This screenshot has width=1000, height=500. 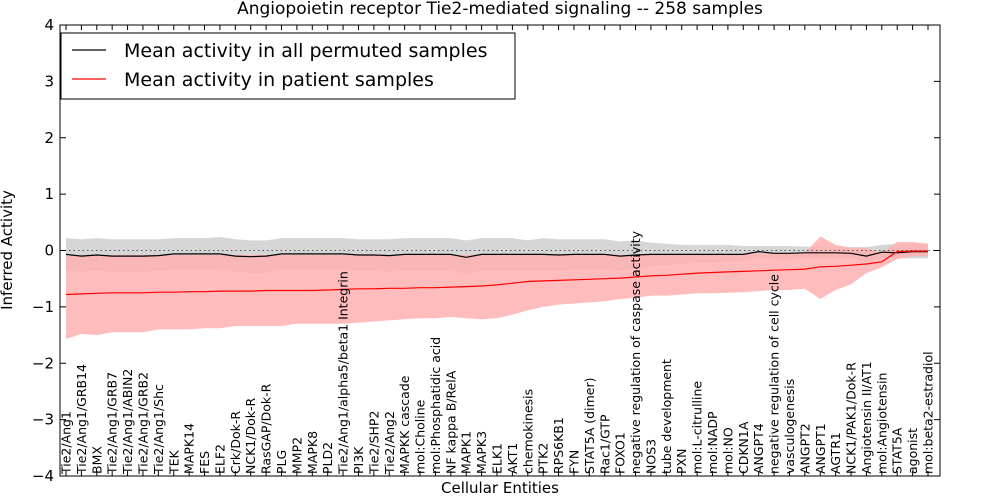 I want to click on x-tick-label: PTK2, so click(x=543, y=458).